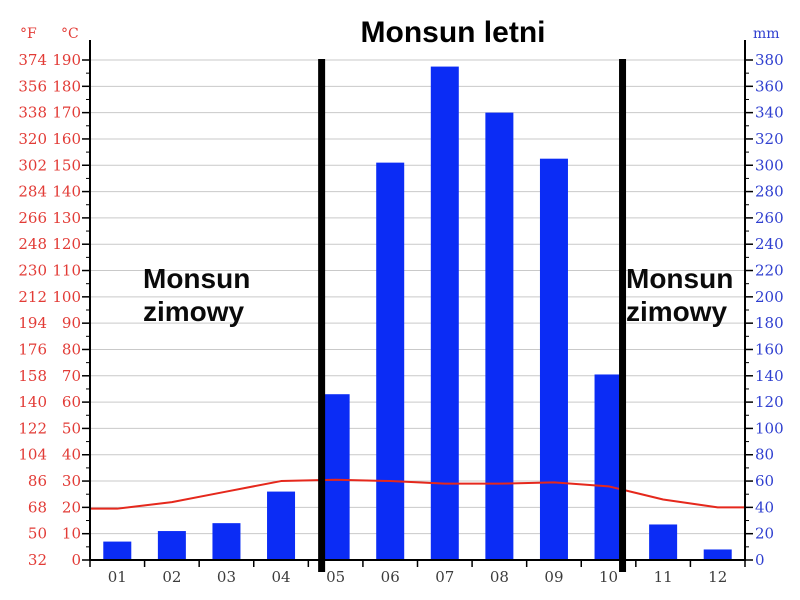  I want to click on winter-monsoon-label-left-line2: zimowy, so click(194, 311).